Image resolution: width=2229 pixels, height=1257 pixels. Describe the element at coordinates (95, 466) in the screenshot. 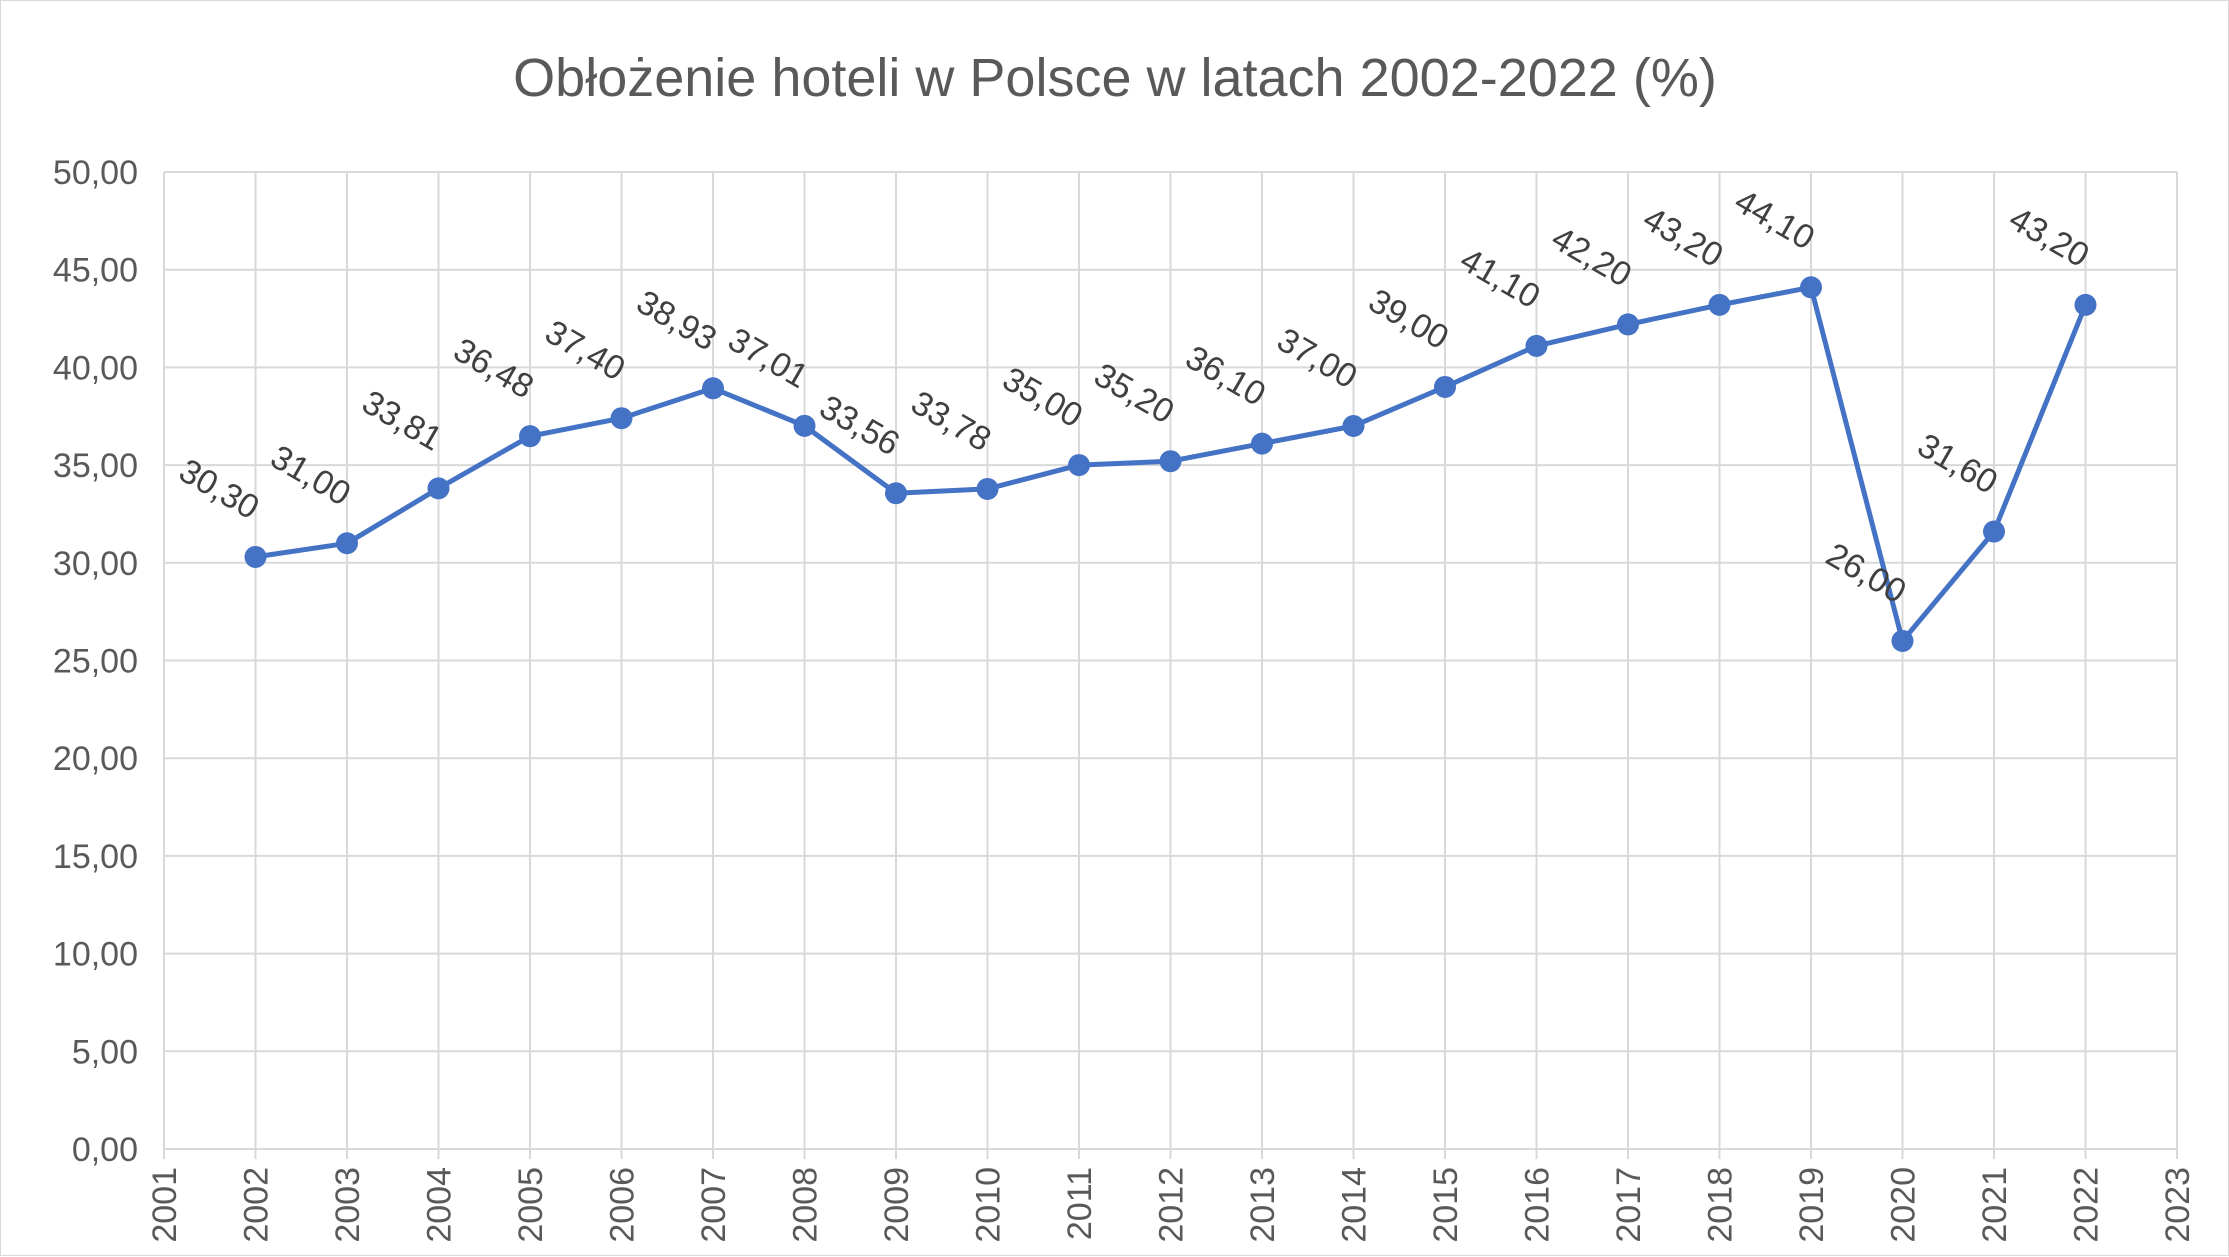

I see `y-tick-label: 35,00` at that location.